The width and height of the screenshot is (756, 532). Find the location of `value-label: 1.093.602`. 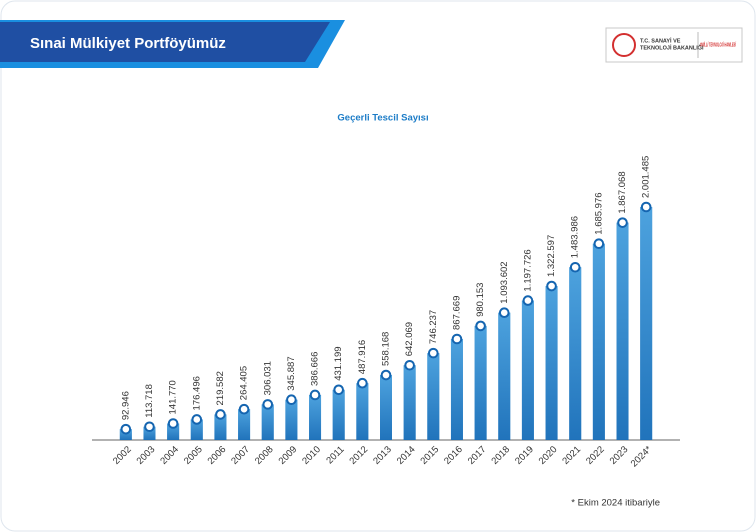

value-label: 1.093.602 is located at coordinates (504, 282).